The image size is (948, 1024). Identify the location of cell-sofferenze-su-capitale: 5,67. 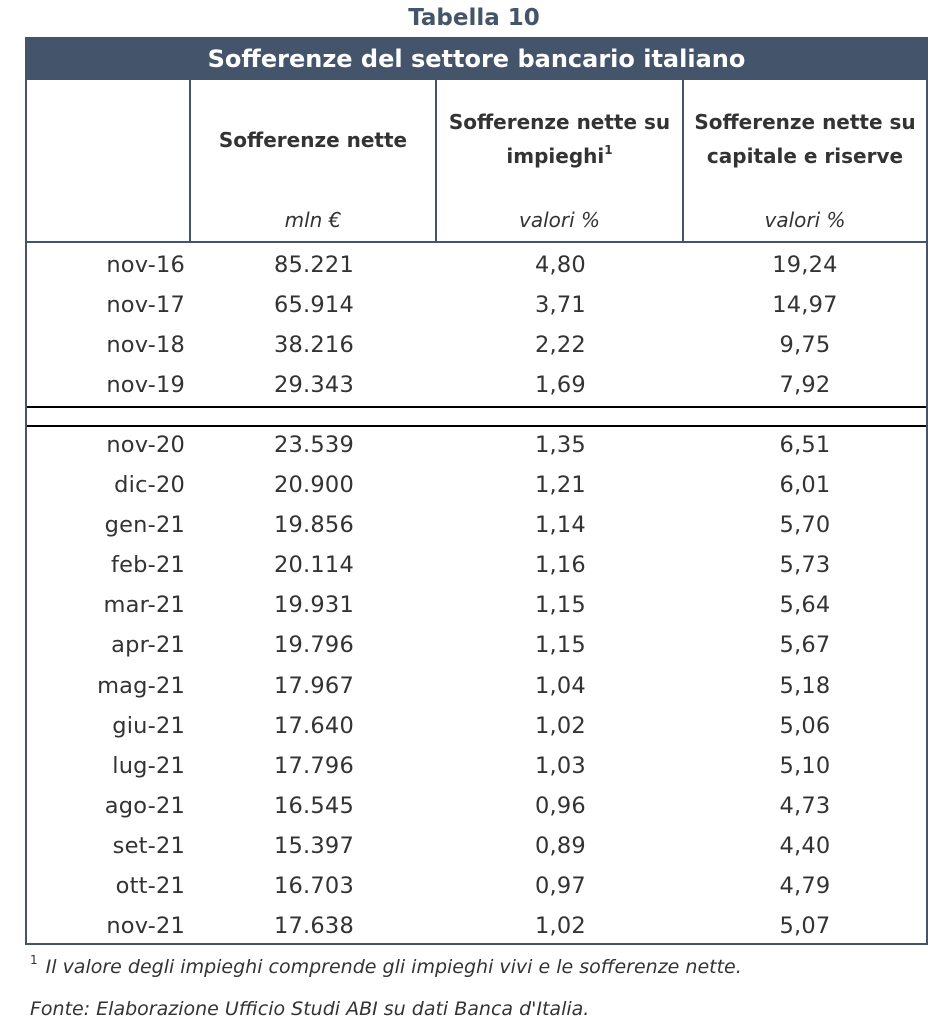
(805, 645).